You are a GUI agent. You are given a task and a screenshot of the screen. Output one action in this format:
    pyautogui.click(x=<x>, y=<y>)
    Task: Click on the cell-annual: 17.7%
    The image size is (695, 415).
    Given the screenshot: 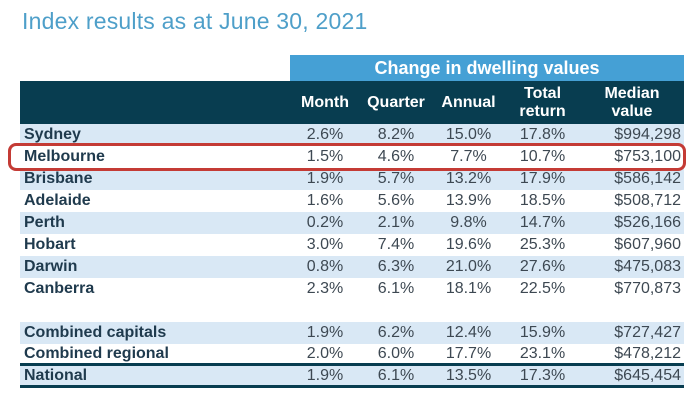 What is the action you would take?
    pyautogui.click(x=468, y=353)
    